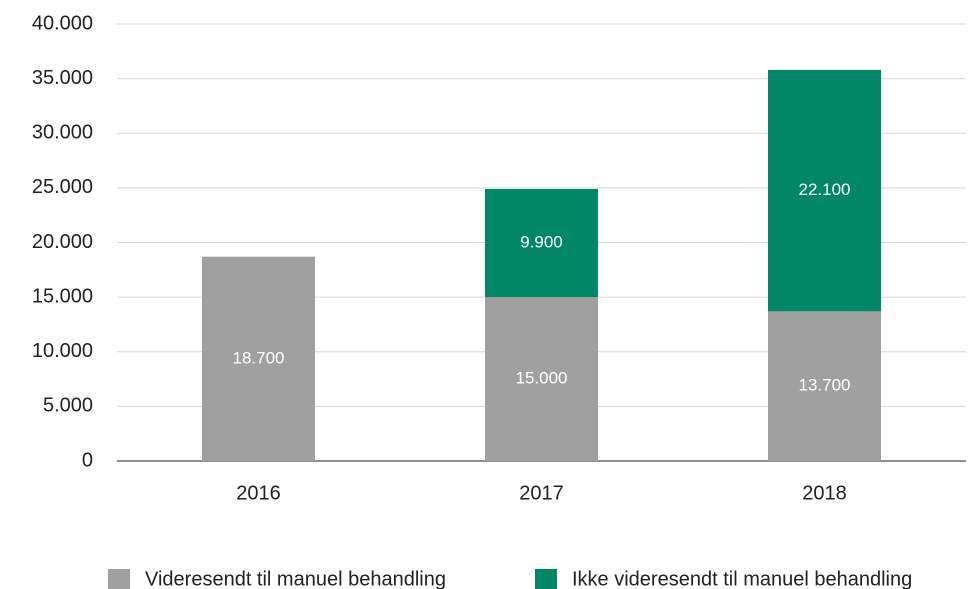 This screenshot has height=589, width=968. I want to click on legend-label: Ikke videresendt til manuel behandling, so click(742, 578).